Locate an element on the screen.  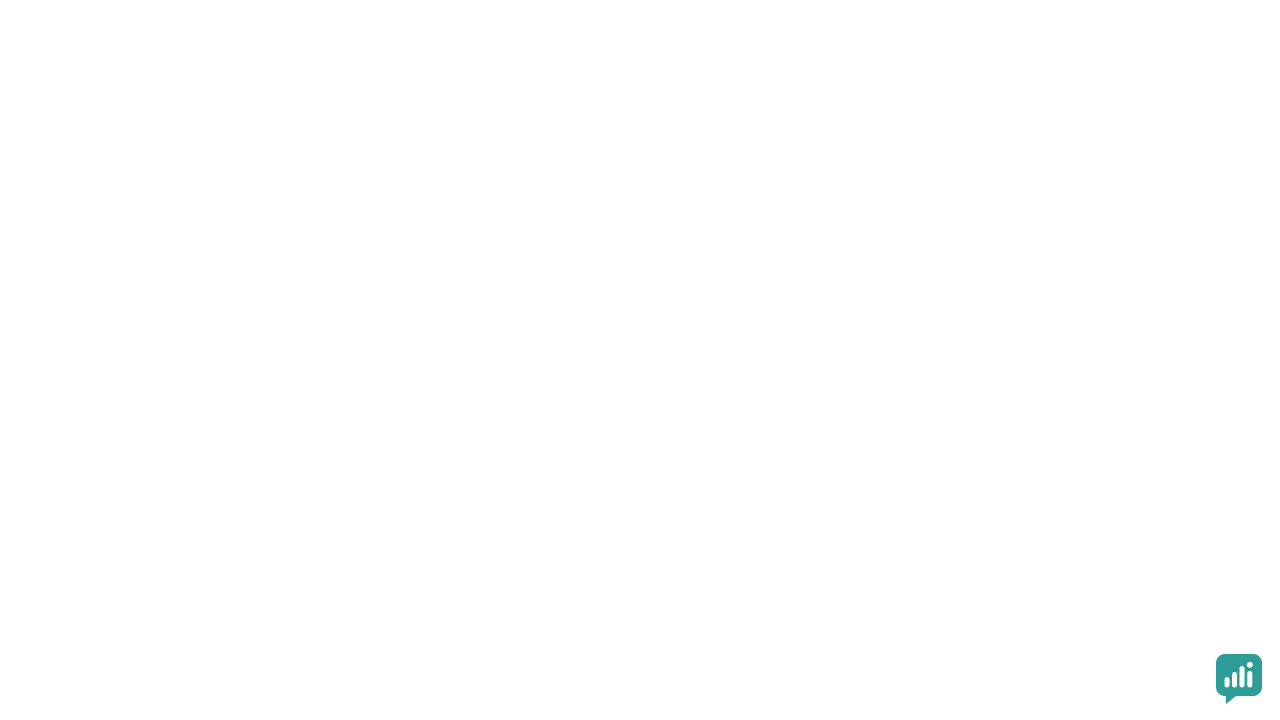
newsworthy-logo is located at coordinates (1244, 679).